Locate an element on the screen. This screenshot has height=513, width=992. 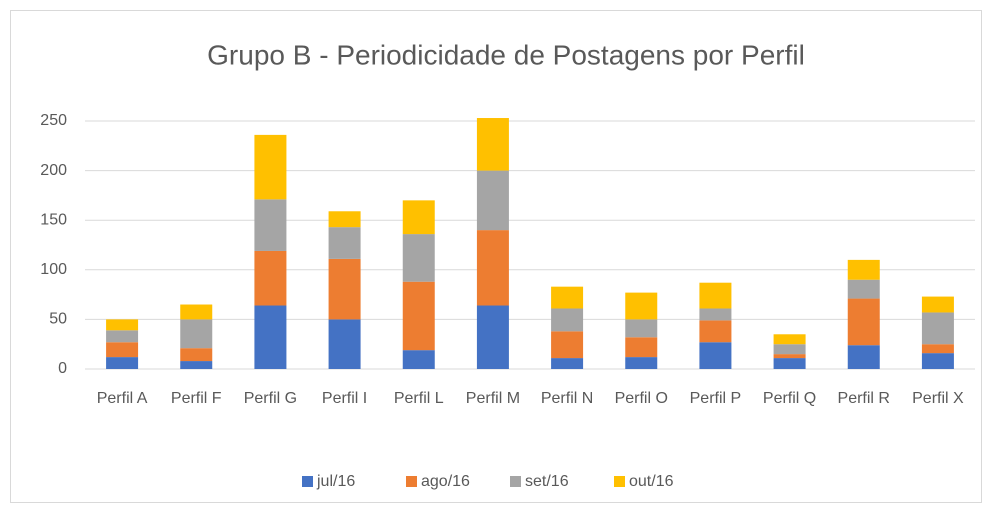
y-tick-label: 150 is located at coordinates (53, 219).